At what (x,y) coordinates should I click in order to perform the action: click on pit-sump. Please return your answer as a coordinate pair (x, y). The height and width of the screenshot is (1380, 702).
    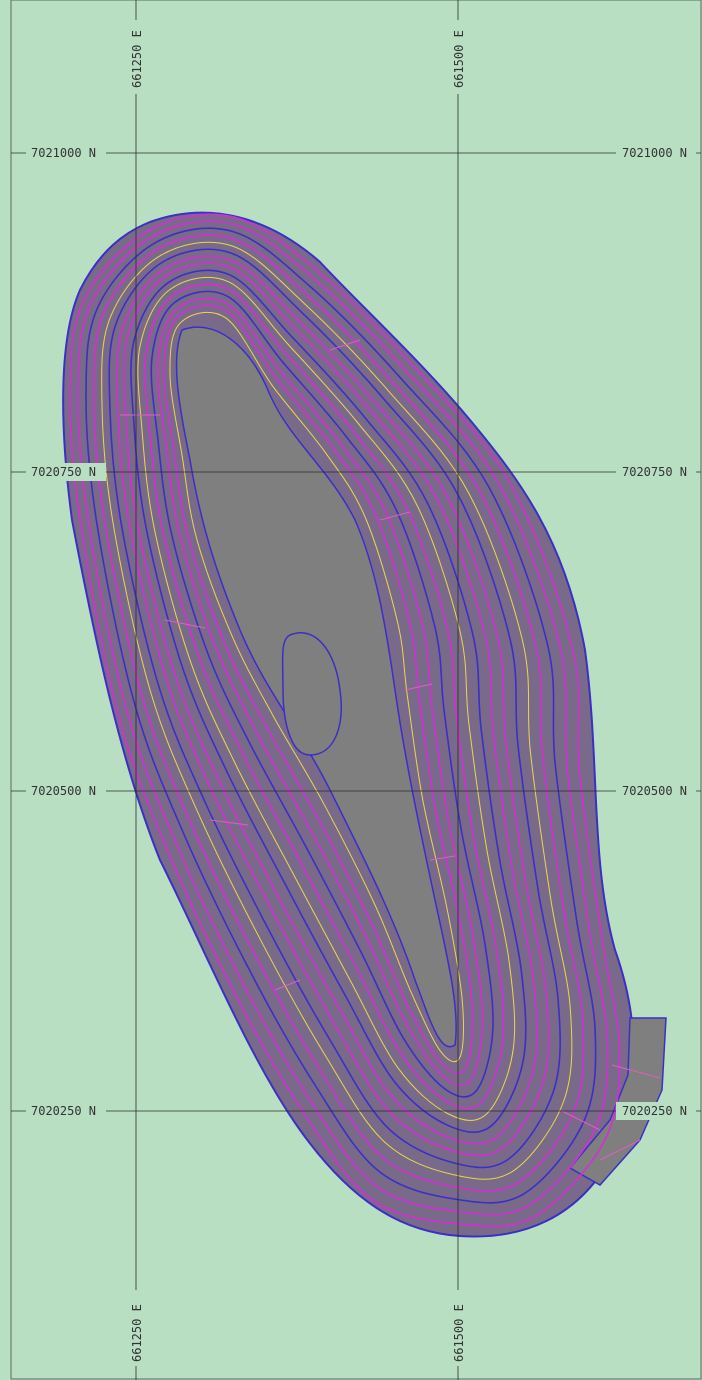
    Looking at the image, I should click on (311, 694).